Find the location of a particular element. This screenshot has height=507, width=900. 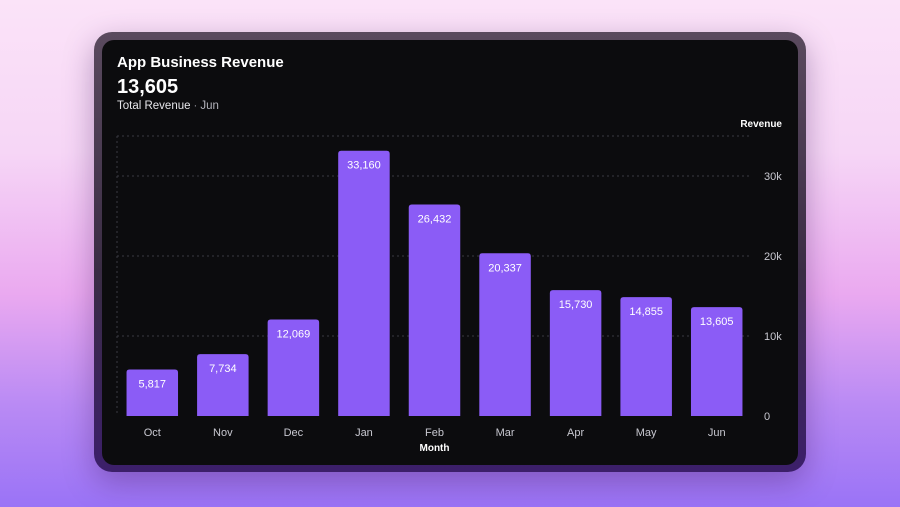

bar-value-label: 33,160 is located at coordinates (364, 166).